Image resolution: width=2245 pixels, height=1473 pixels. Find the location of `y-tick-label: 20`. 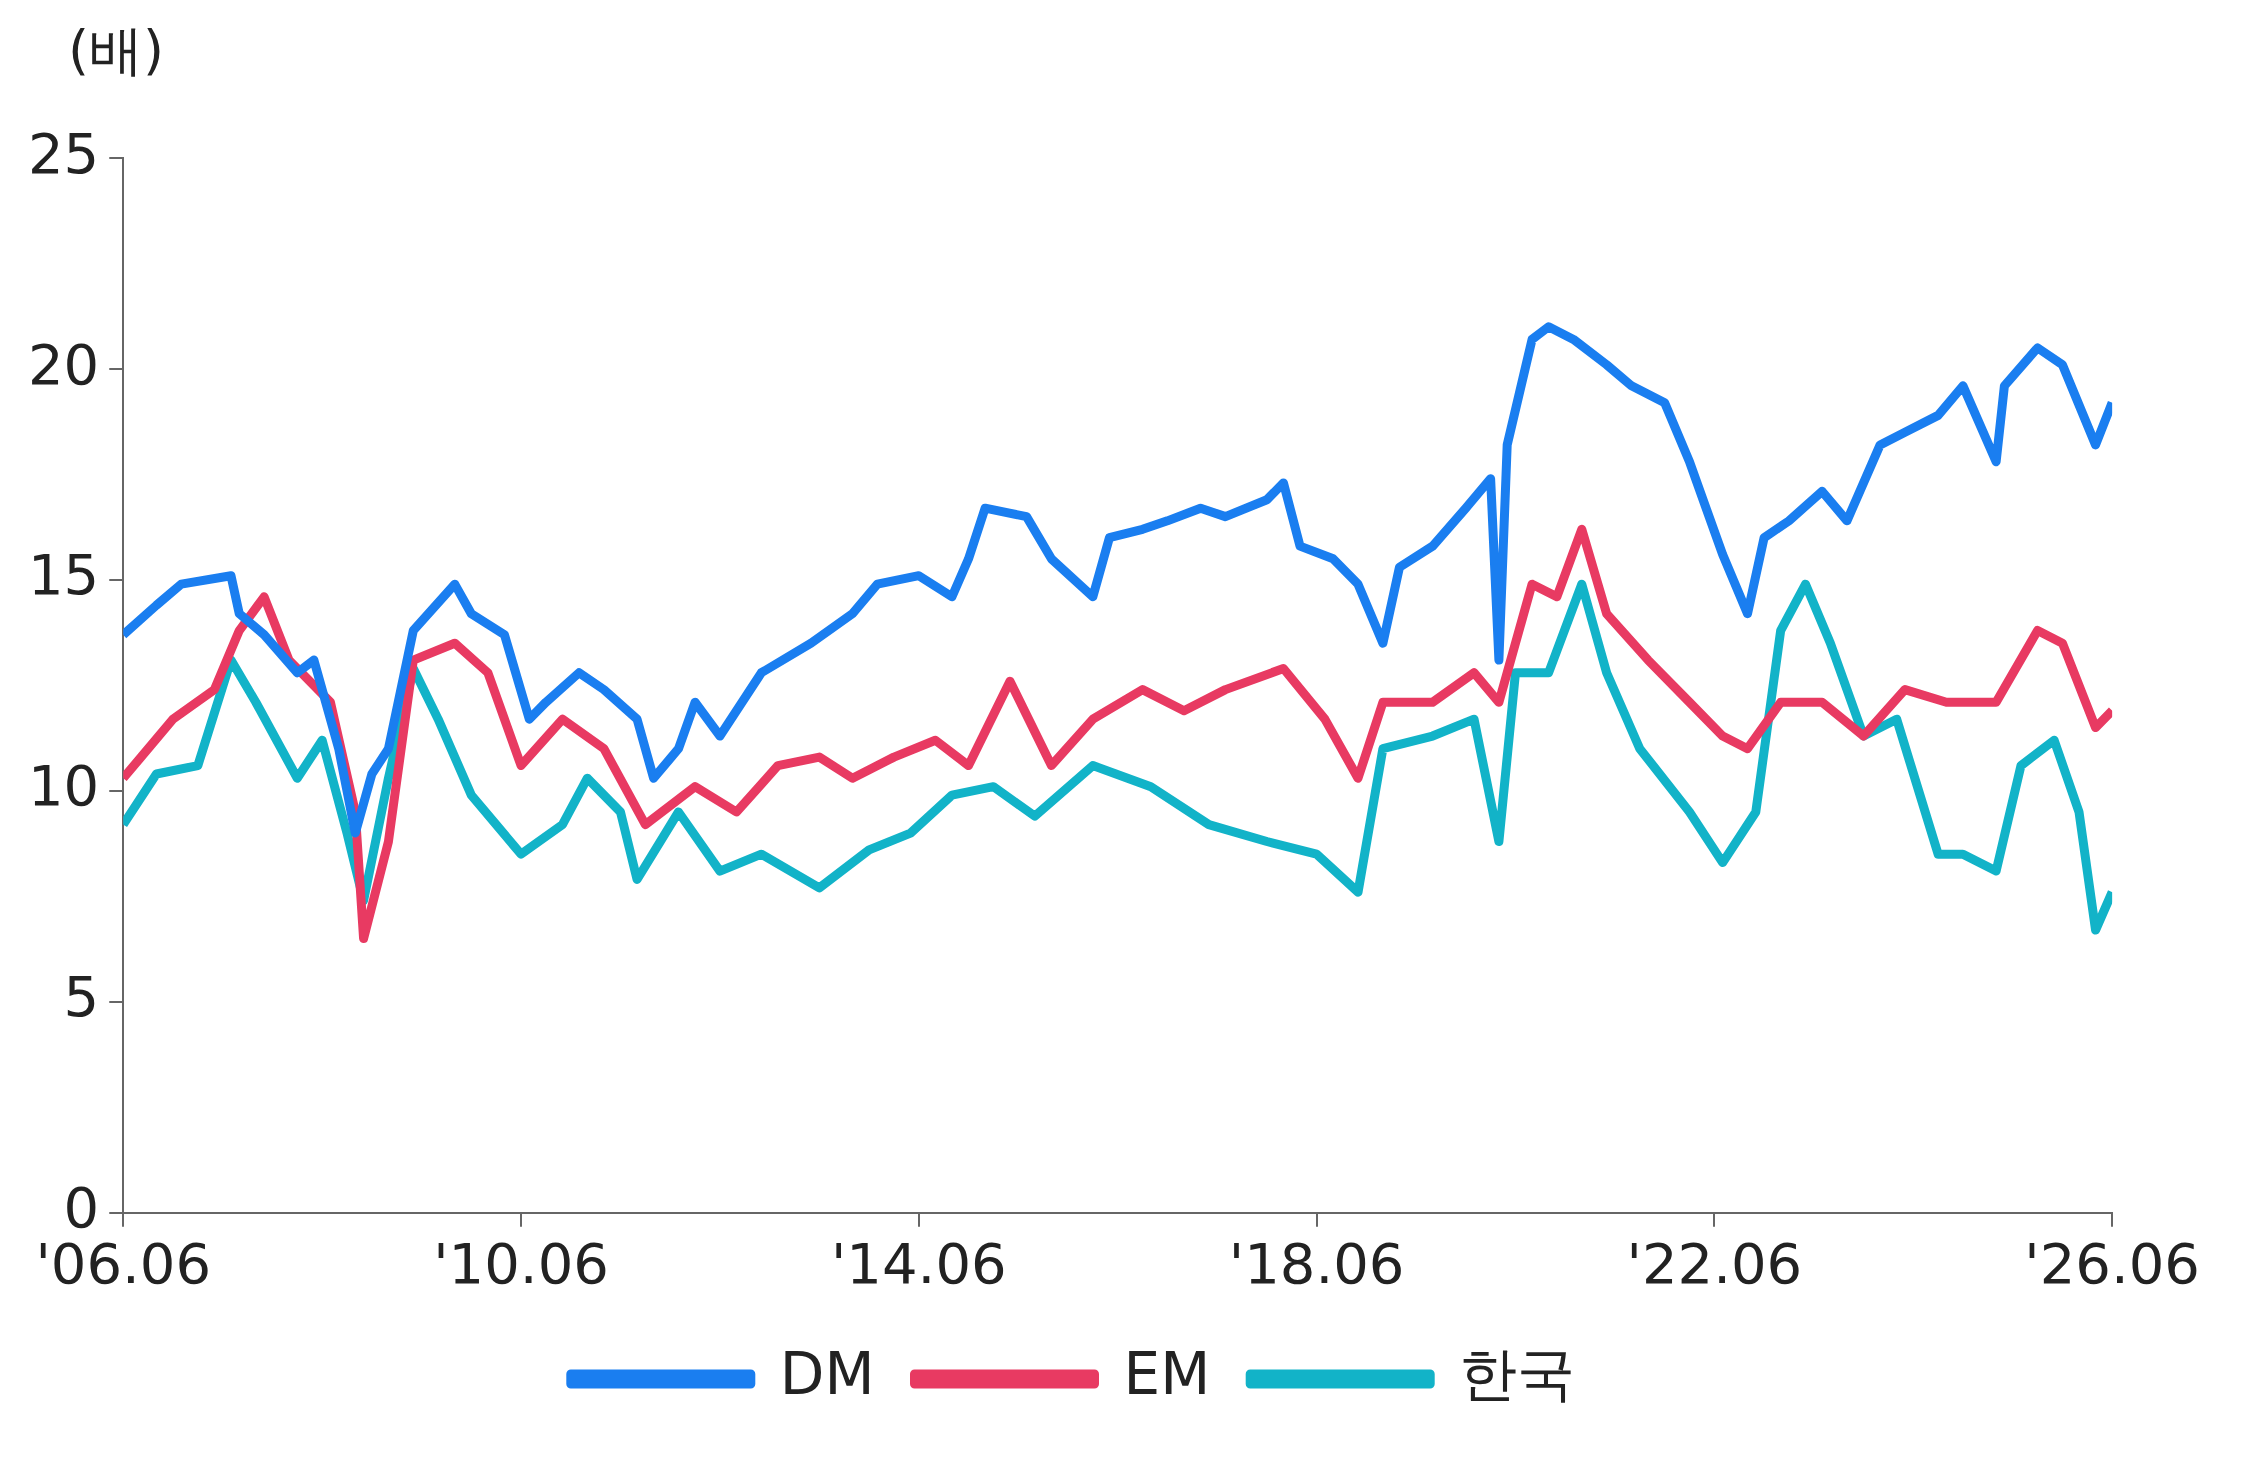

y-tick-label: 20 is located at coordinates (63, 364).